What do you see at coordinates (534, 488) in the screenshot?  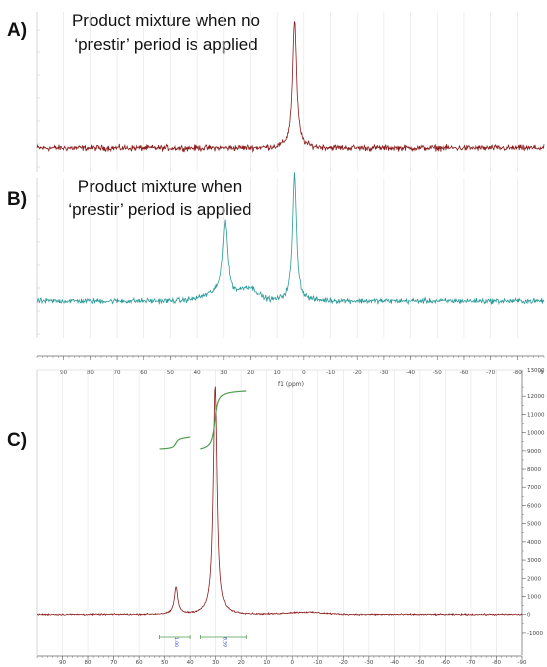 I see `y-tick-label: 7000` at bounding box center [534, 488].